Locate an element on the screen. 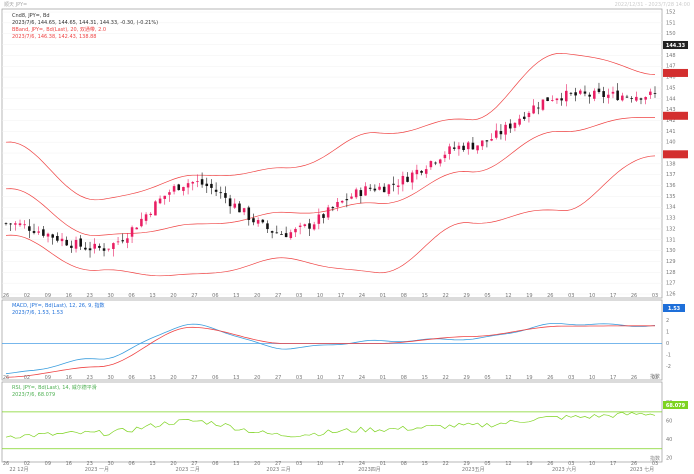 This screenshot has height=474, width=694. y-tick-label: 135 is located at coordinates (671, 197).